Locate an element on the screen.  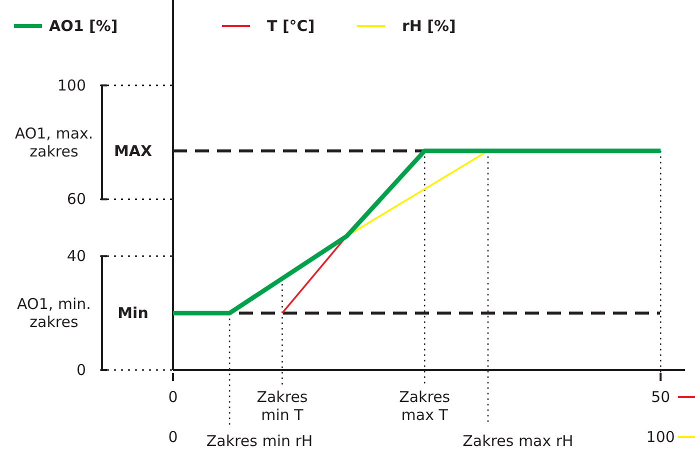
ref-line-label: Zakres max rH is located at coordinates (518, 441).